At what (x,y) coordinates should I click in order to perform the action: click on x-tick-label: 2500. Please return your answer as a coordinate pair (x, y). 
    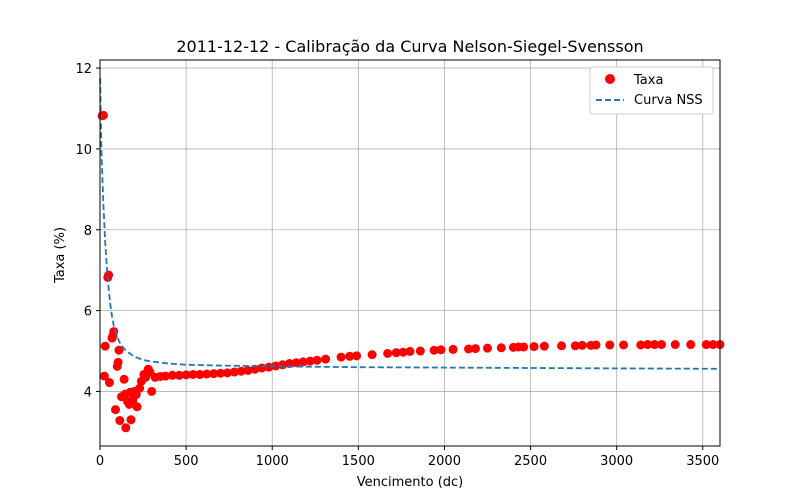
    Looking at the image, I should click on (530, 461).